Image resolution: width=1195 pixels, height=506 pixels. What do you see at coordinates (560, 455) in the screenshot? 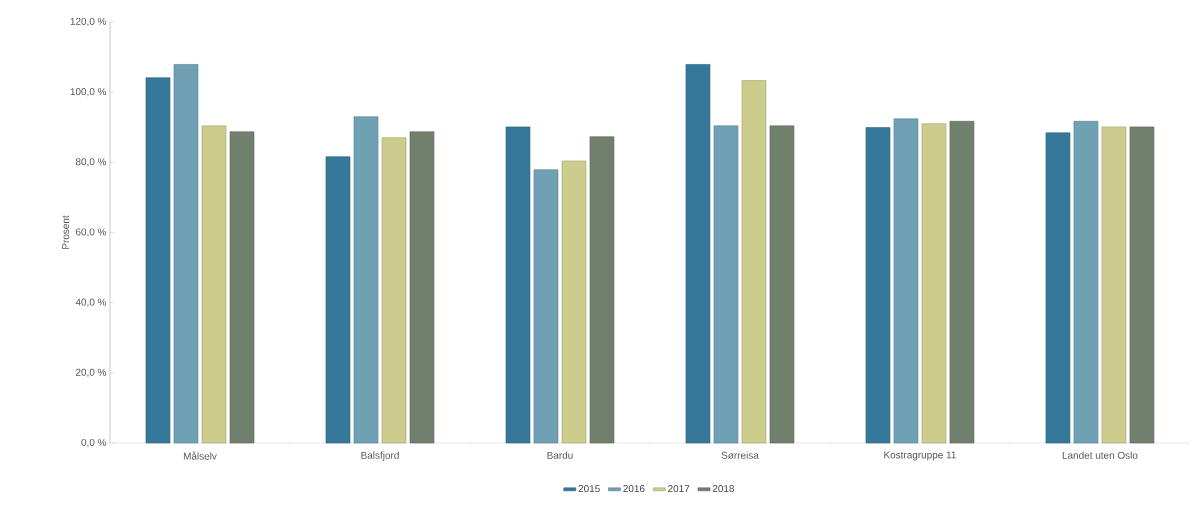
I see `x-tick-label: Bardu` at bounding box center [560, 455].